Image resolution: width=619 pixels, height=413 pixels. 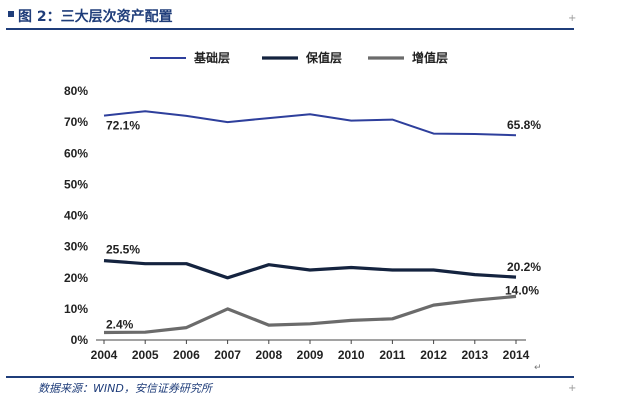 What do you see at coordinates (268, 355) in the screenshot?
I see `x-tick-label: 2008` at bounding box center [268, 355].